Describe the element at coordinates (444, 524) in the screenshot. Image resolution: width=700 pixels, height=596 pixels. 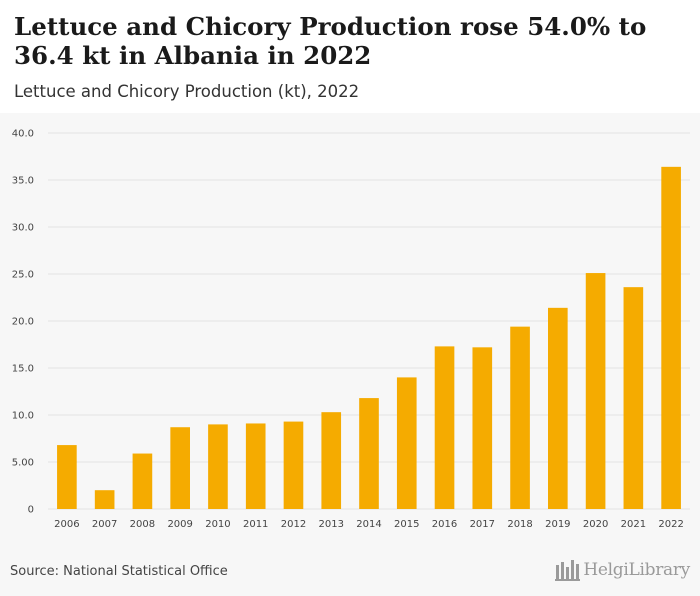
I see `x-tick-label: 2016` at that location.